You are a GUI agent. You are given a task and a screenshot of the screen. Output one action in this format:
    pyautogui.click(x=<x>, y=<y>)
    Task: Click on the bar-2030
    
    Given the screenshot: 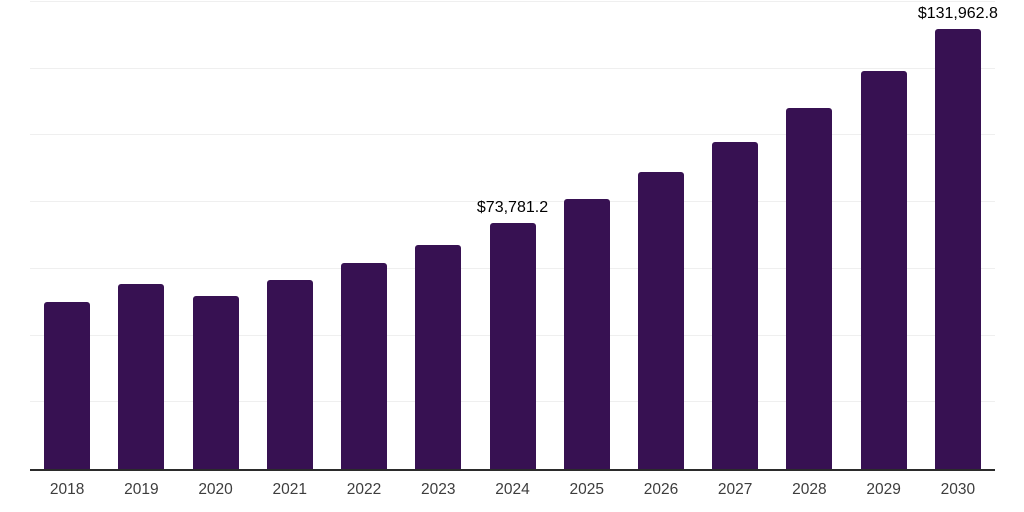 What is the action you would take?
    pyautogui.click(x=957, y=248)
    